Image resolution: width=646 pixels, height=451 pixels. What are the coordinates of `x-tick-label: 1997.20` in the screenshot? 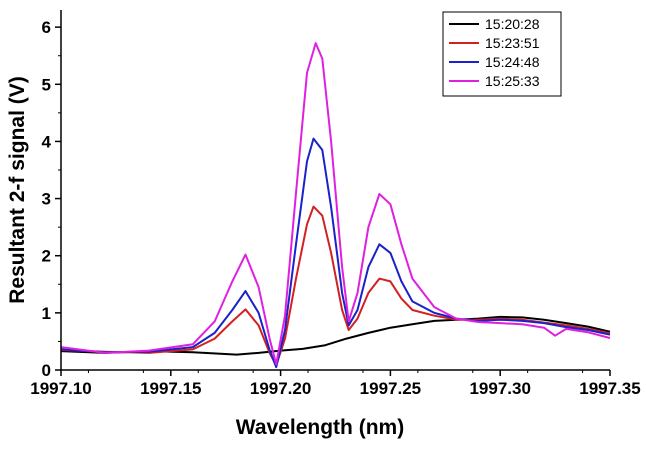 It's located at (280, 388).